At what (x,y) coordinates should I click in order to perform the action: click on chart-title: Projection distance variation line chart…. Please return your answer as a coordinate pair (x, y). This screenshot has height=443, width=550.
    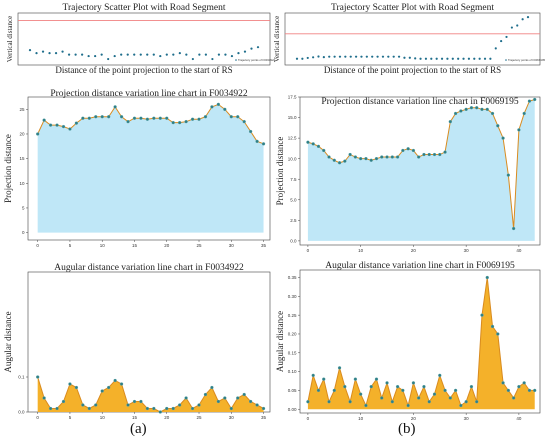
    Looking at the image, I should click on (420, 102).